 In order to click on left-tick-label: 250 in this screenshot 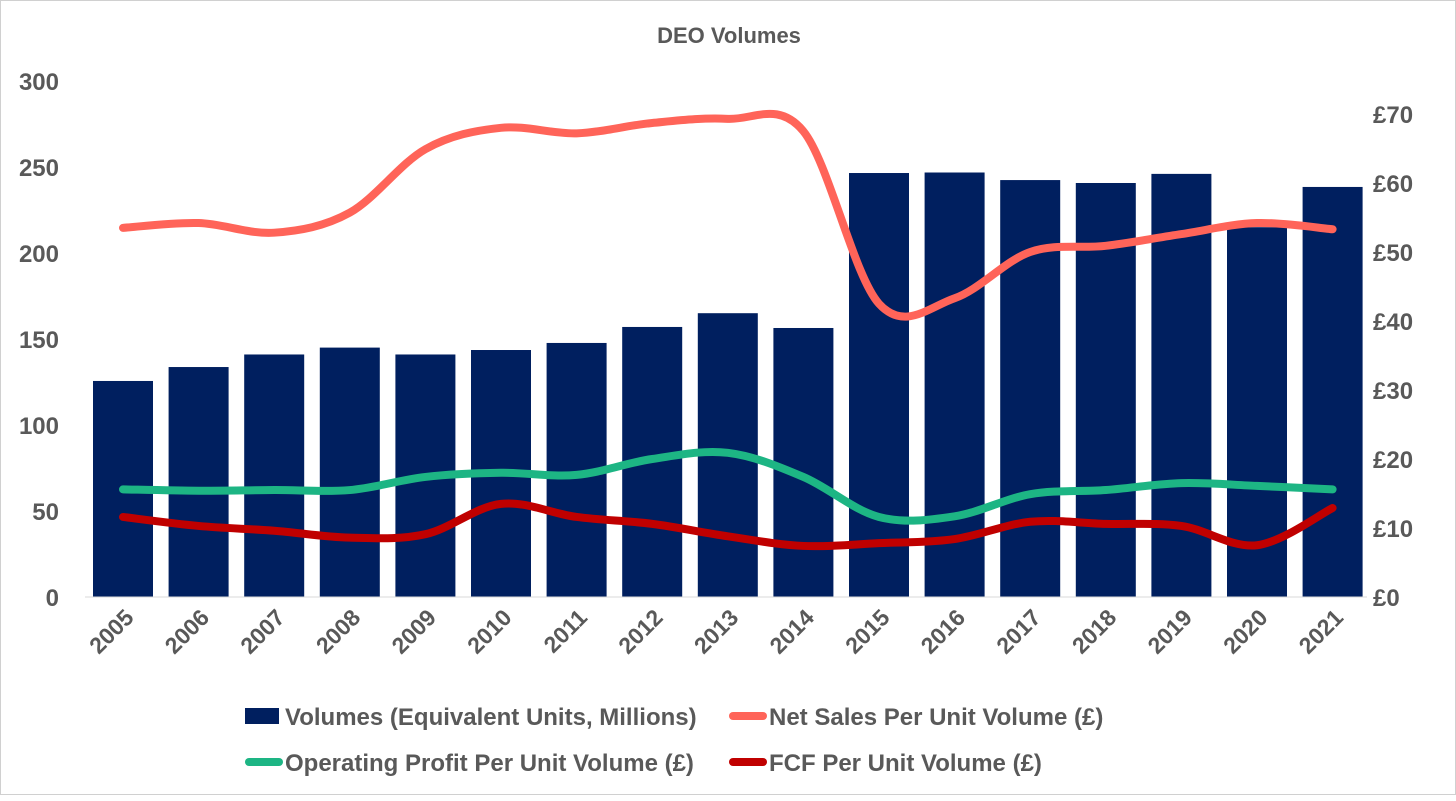, I will do `click(39, 168)`.